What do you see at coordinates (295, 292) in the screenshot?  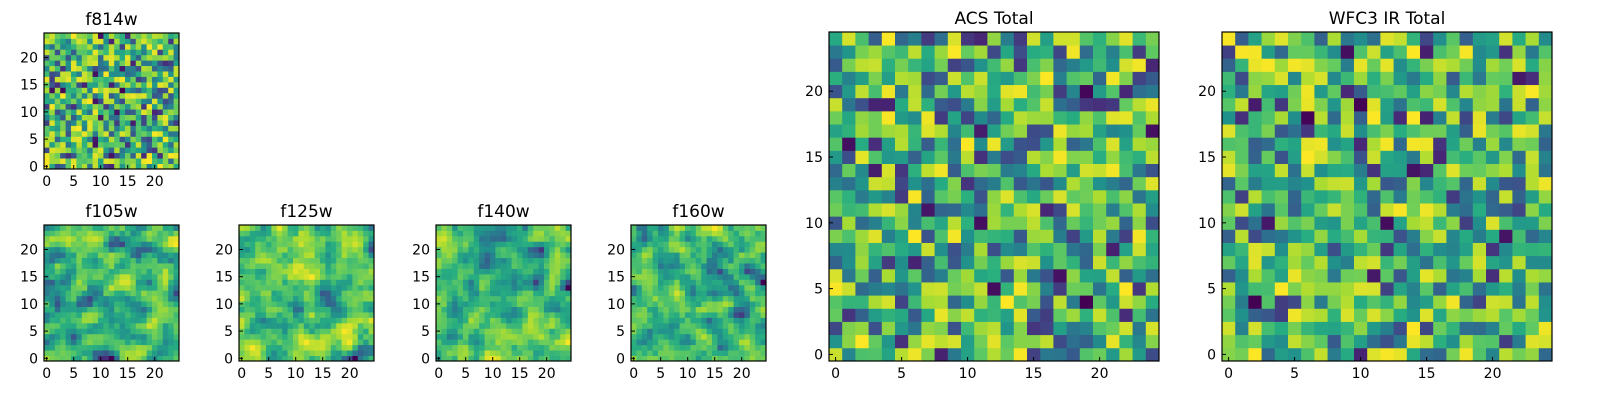 I see `panel-f125w: f125w 0 5 10 15 20 0 5 10 15 20` at bounding box center [295, 292].